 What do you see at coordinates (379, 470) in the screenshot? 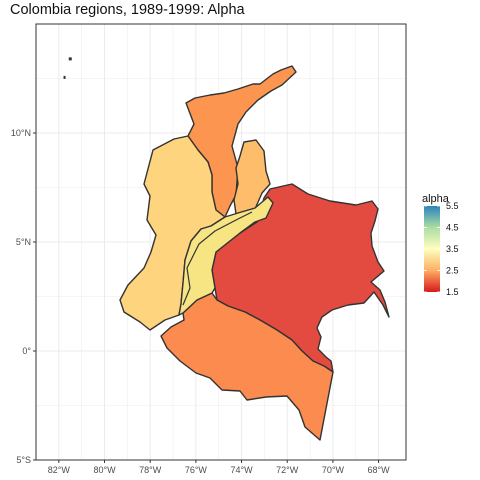
I see `x-tick-label: 68°W` at bounding box center [379, 470].